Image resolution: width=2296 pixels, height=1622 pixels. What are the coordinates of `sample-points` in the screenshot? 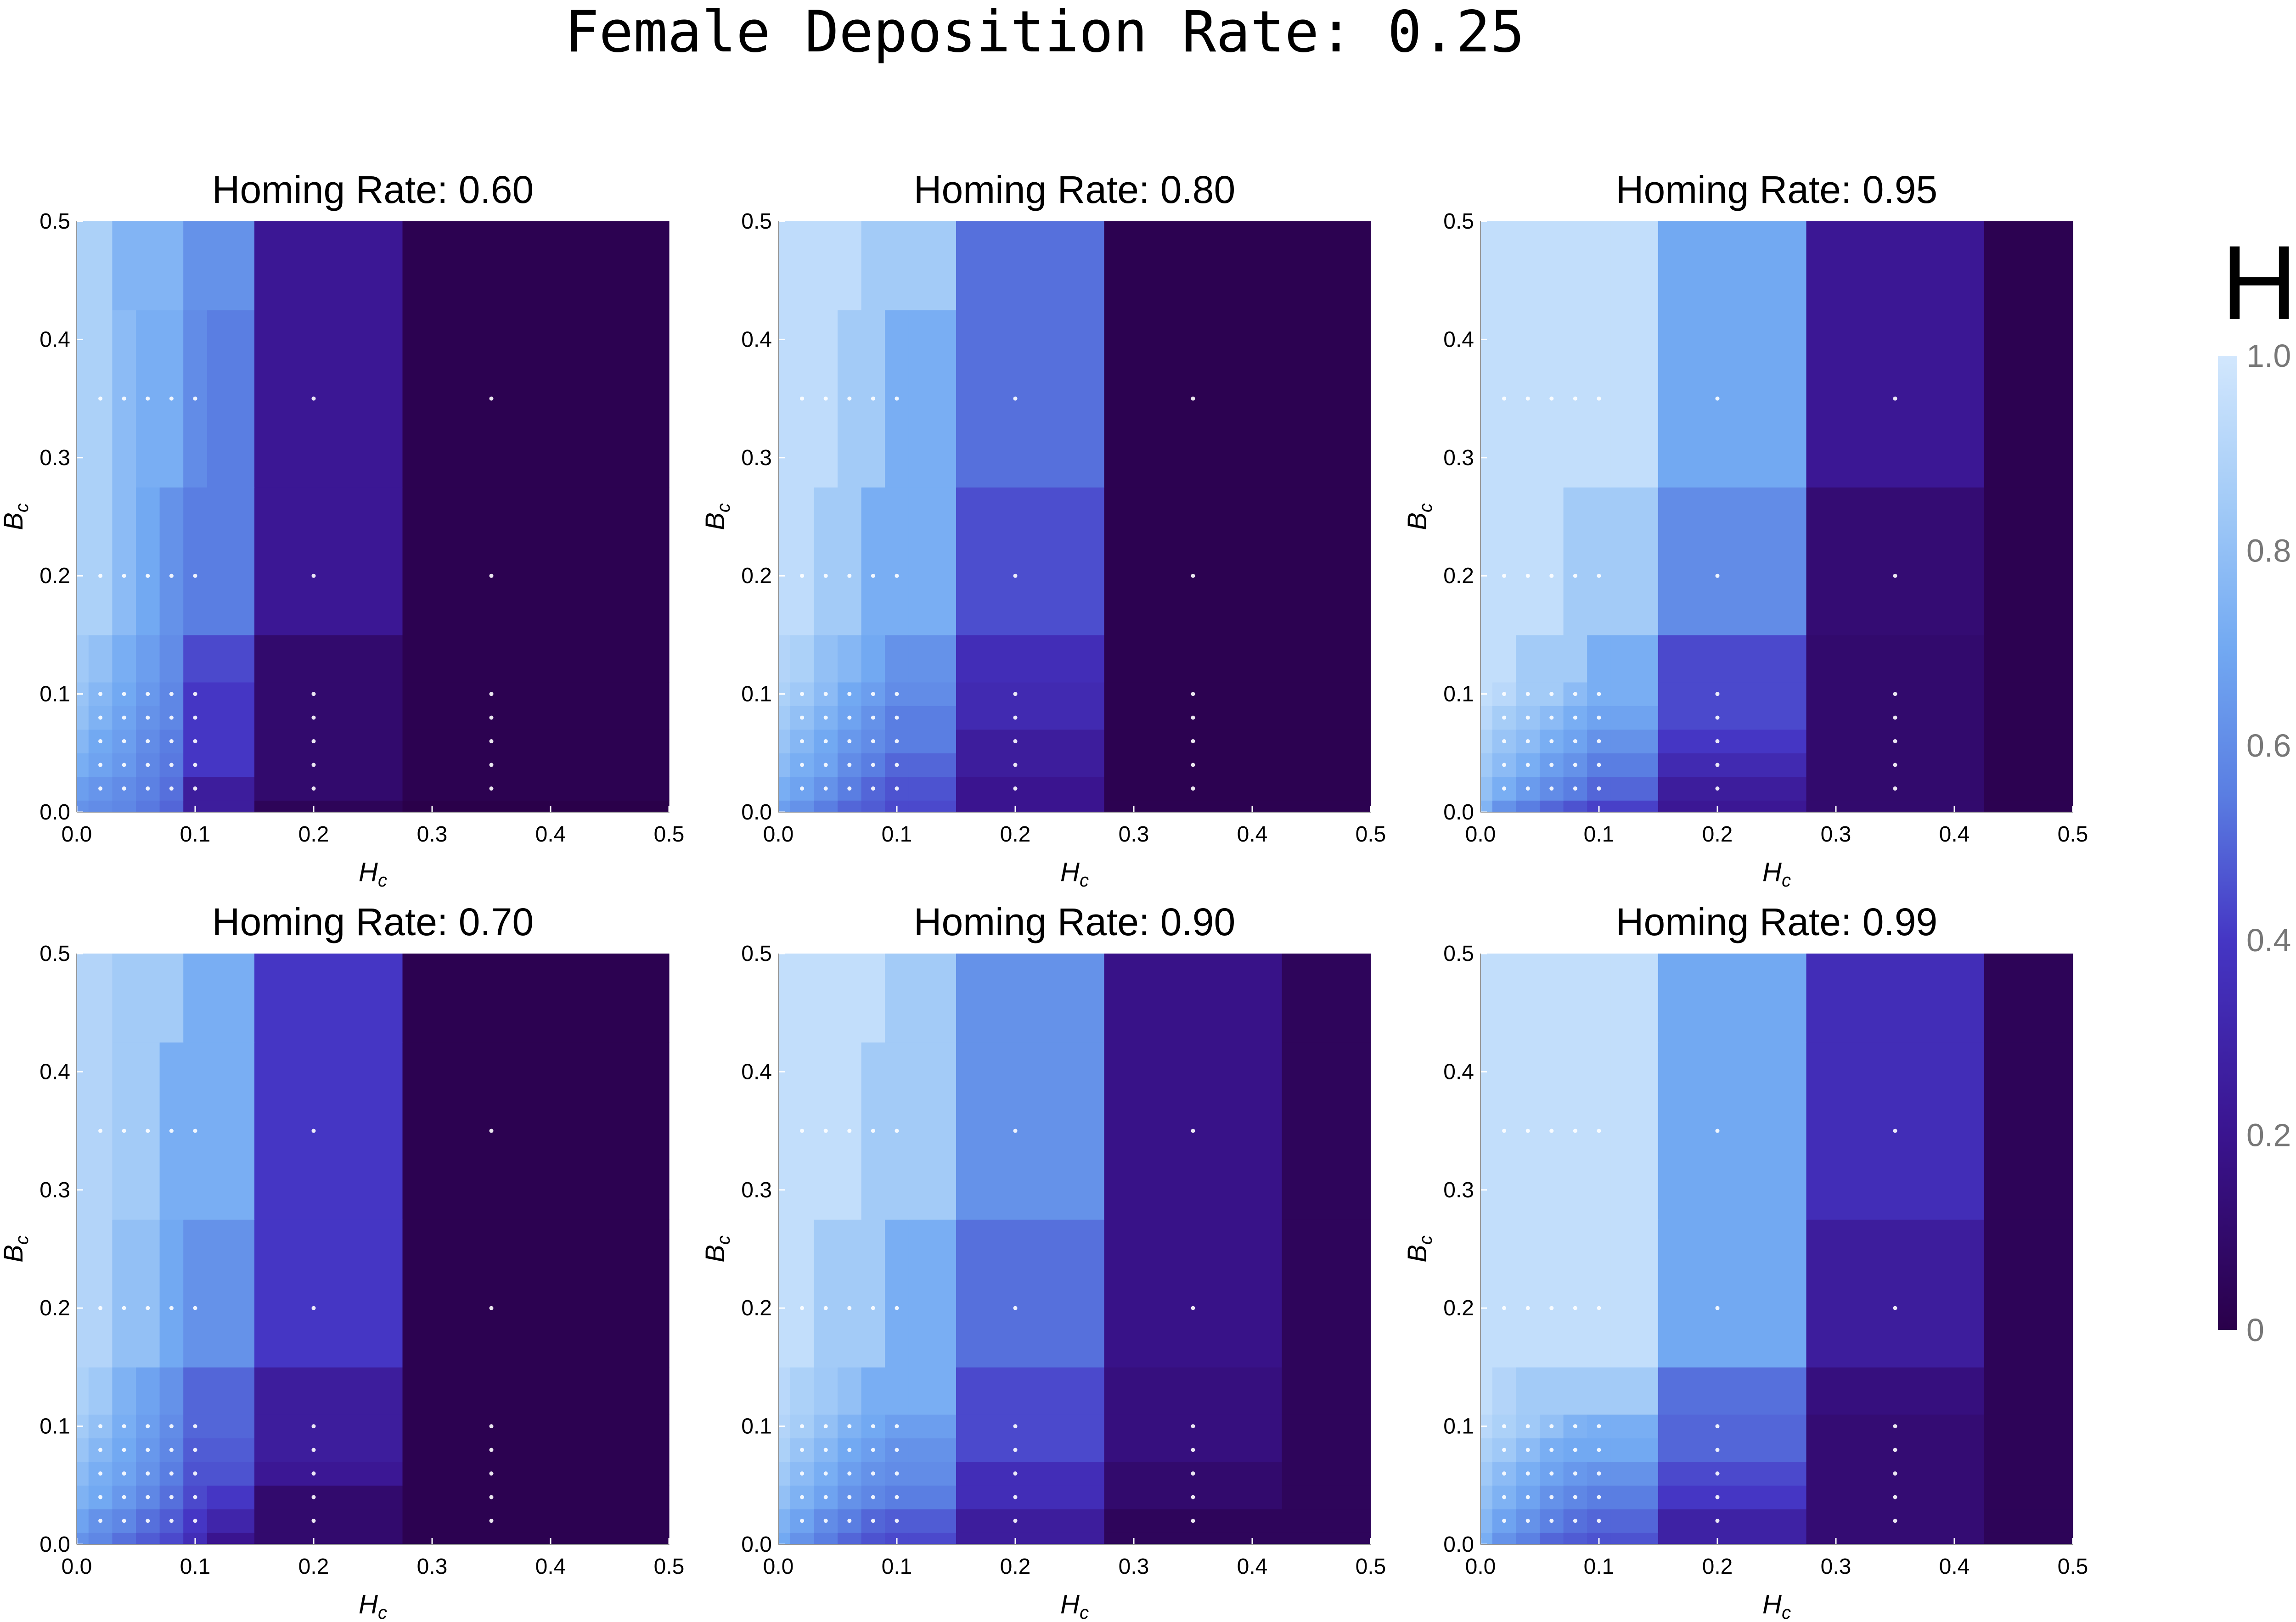 It's located at (1699, 1326).